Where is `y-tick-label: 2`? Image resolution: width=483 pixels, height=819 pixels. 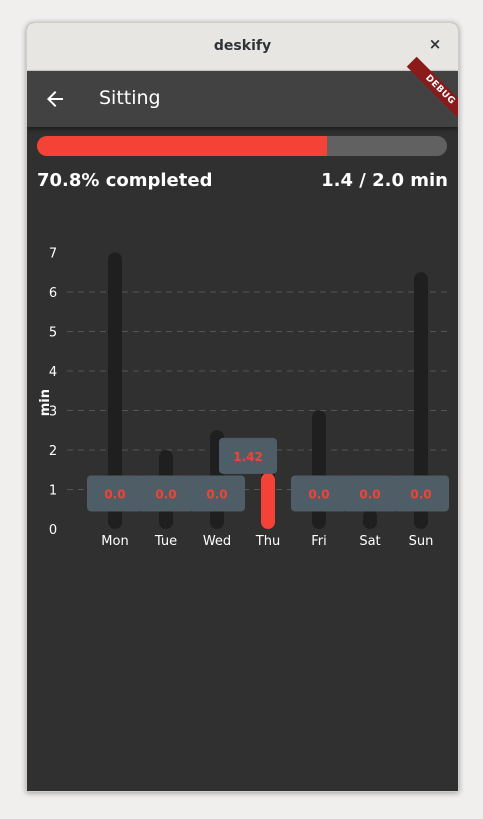
y-tick-label: 2 is located at coordinates (53, 451).